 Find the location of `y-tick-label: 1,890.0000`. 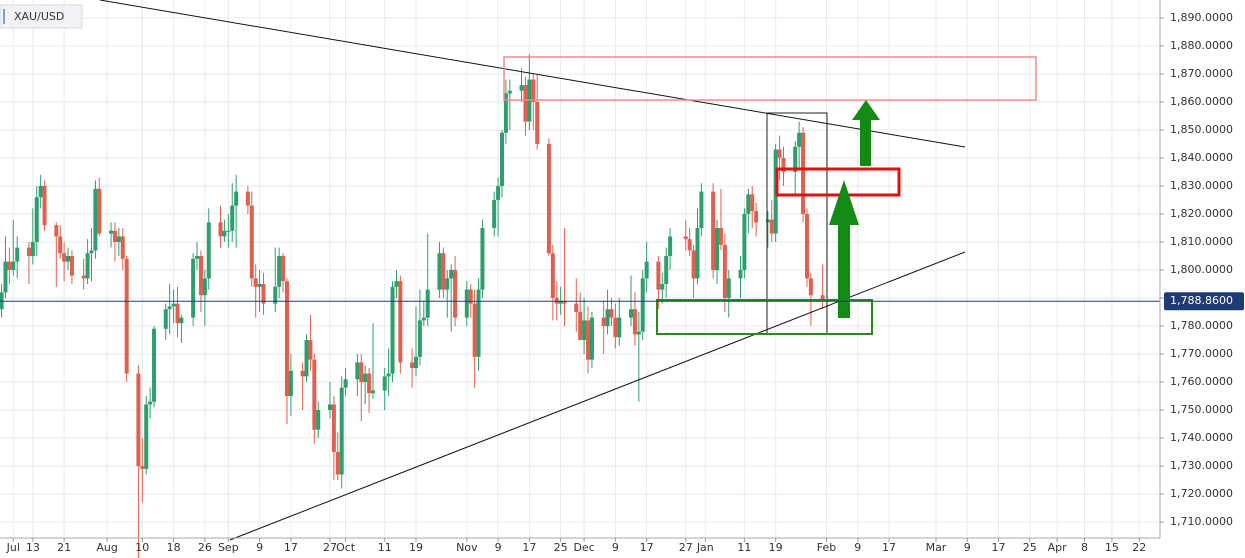

y-tick-label: 1,890.0000 is located at coordinates (1201, 17).